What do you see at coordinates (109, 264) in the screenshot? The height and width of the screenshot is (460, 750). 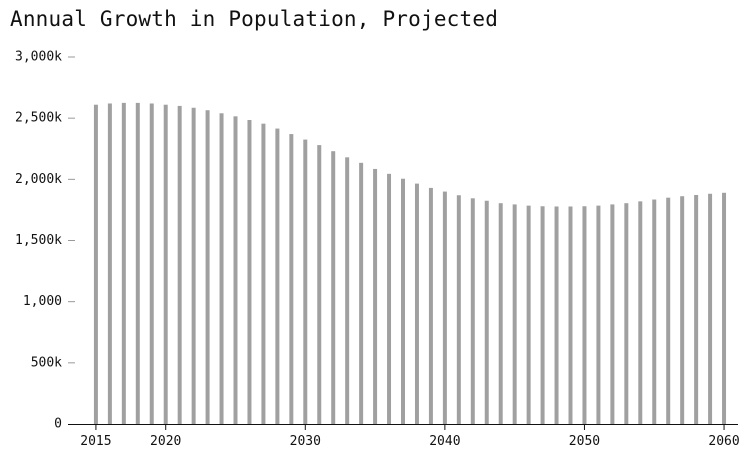 I see `bar-2016` at bounding box center [109, 264].